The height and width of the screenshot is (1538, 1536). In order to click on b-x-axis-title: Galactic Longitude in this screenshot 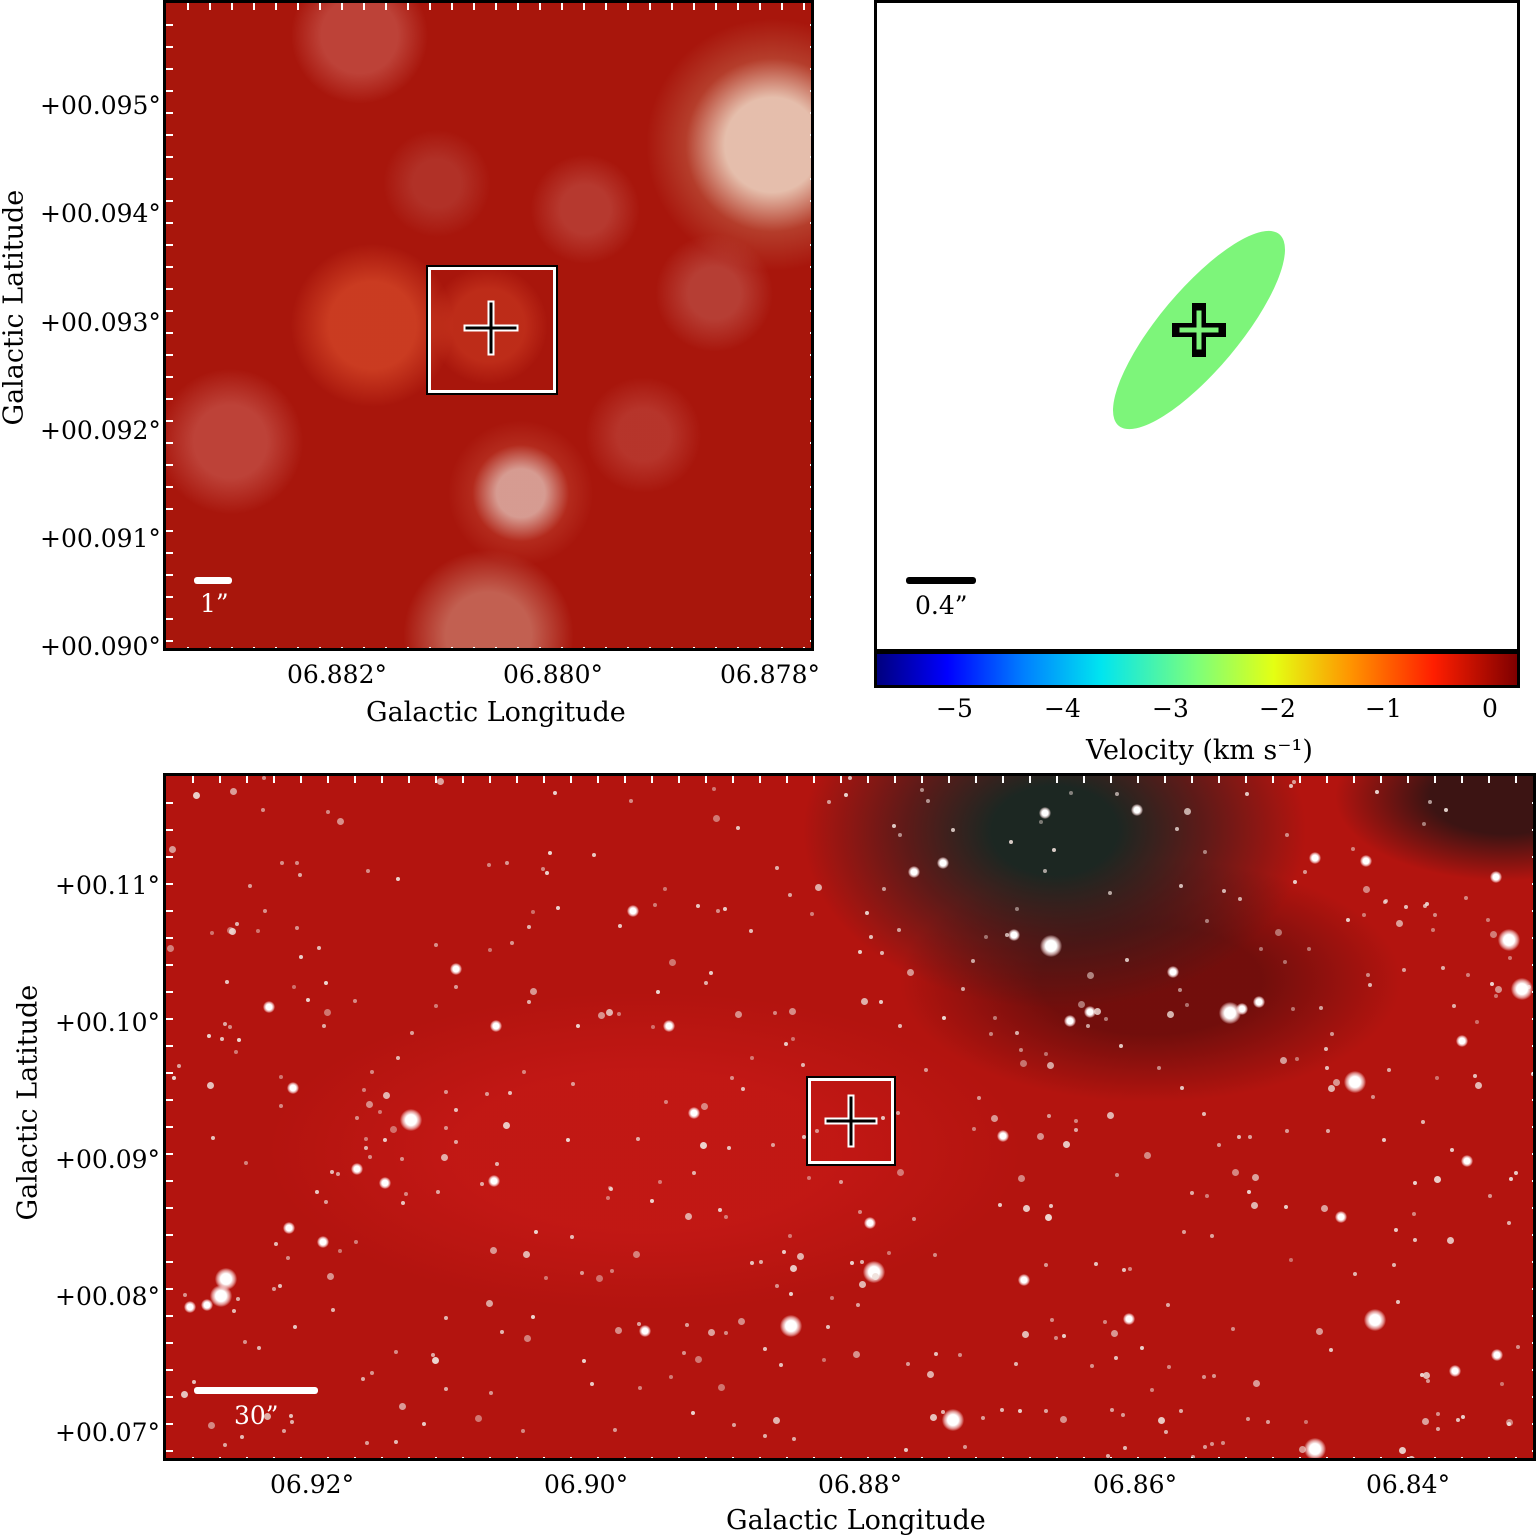, I will do `click(856, 1520)`.